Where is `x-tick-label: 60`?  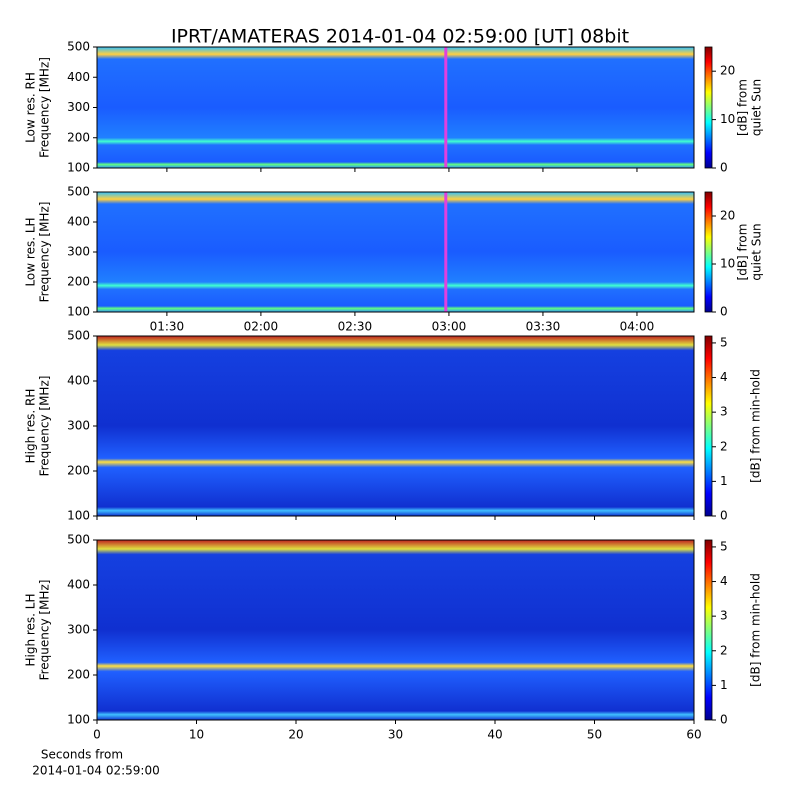 x-tick-label: 60 is located at coordinates (693, 735).